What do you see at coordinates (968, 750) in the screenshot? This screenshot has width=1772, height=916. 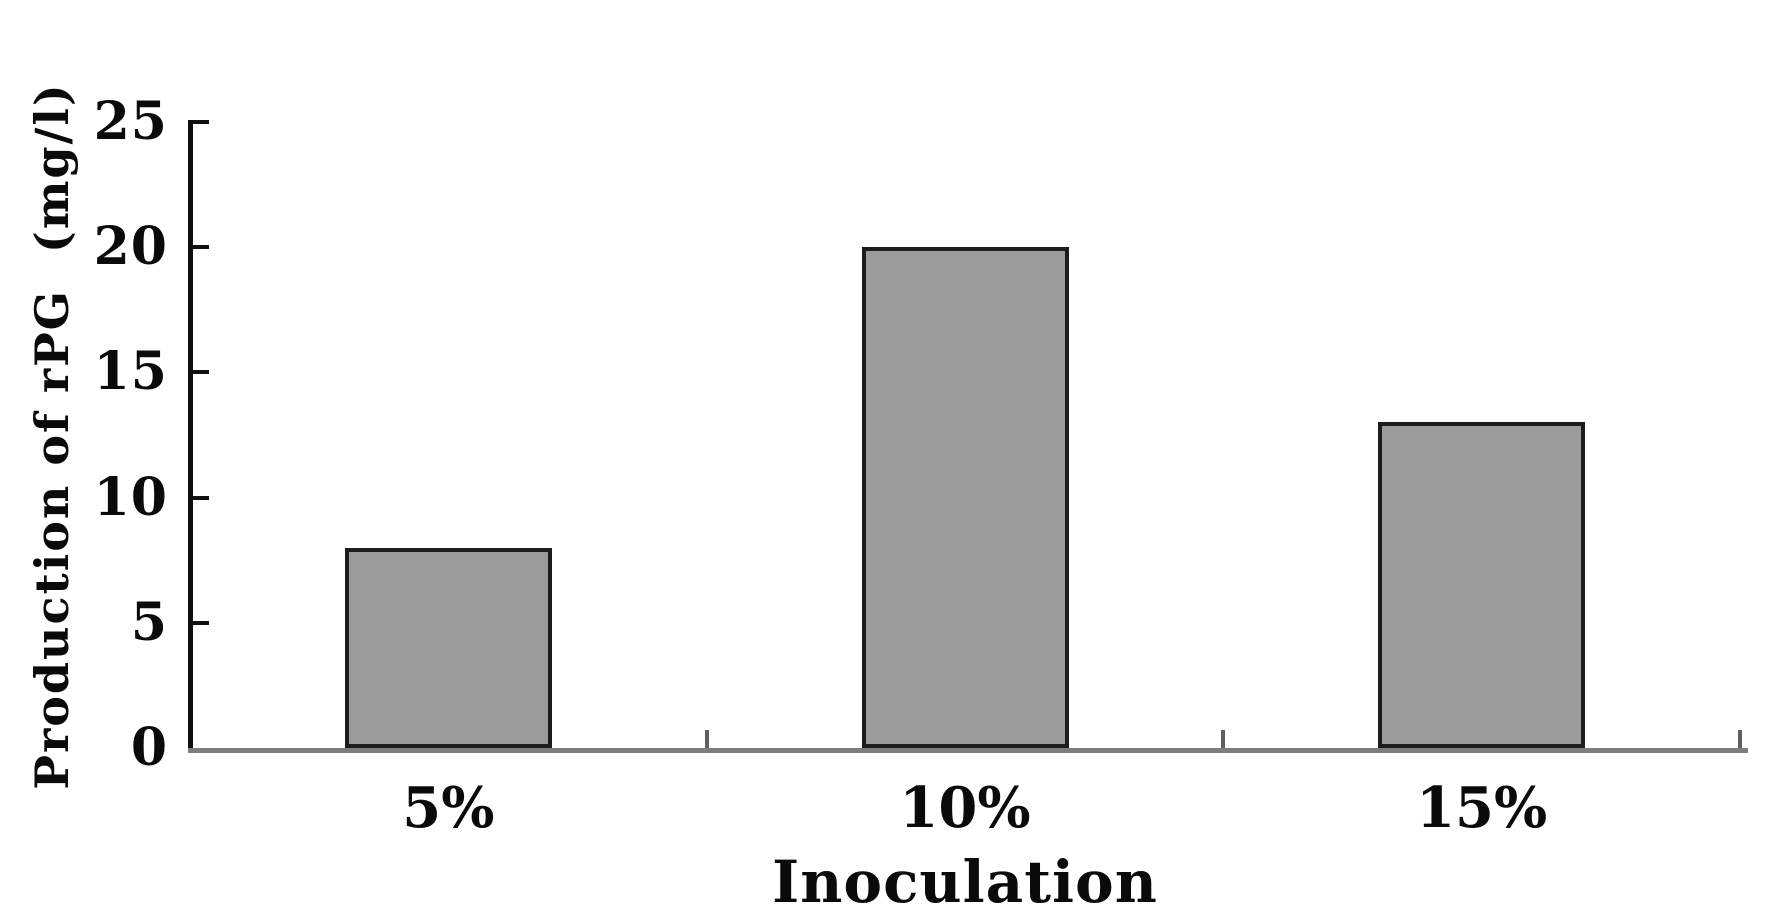 I see `x-axis-line` at bounding box center [968, 750].